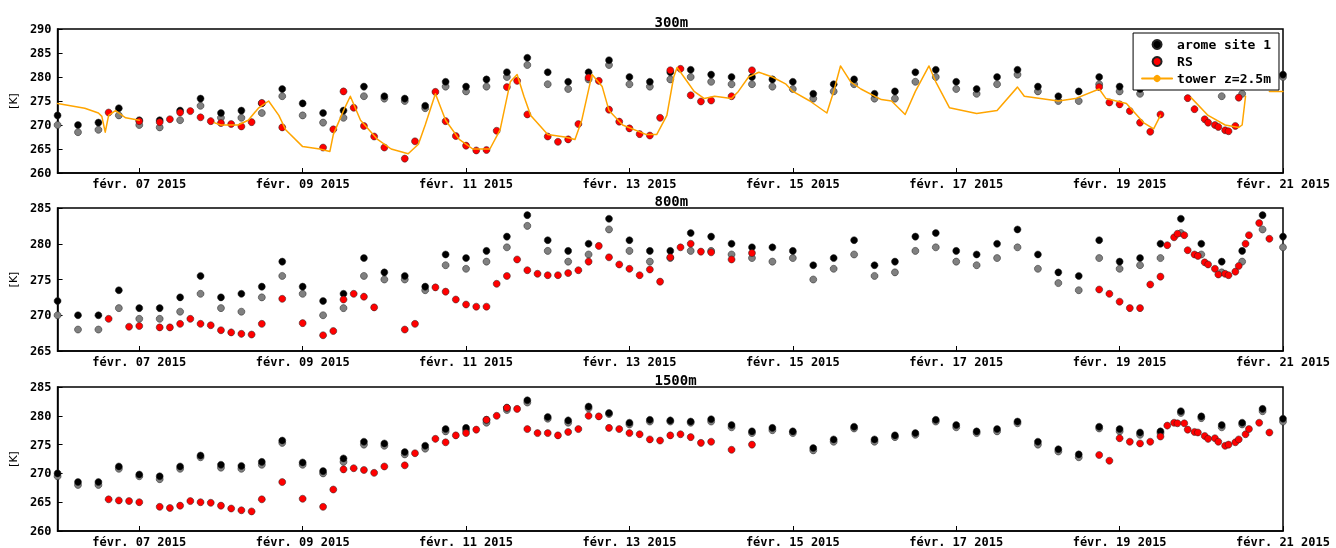 Image resolution: width=1336 pixels, height=548 pixels. Describe the element at coordinates (1224, 44) in the screenshot. I see `legend-label: arome site 1` at that location.